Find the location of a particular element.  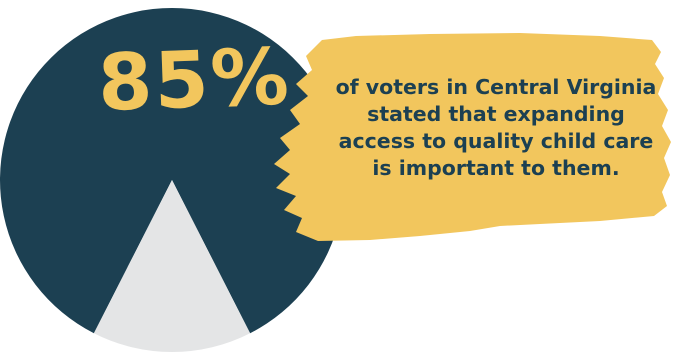

caption-line: is important to them. is located at coordinates (496, 168).